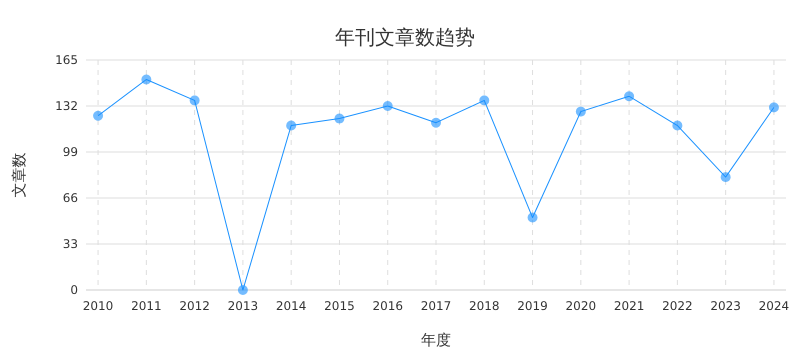 This screenshot has height=360, width=810. I want to click on chart-title: 年刊文章数趋势, so click(405, 37).